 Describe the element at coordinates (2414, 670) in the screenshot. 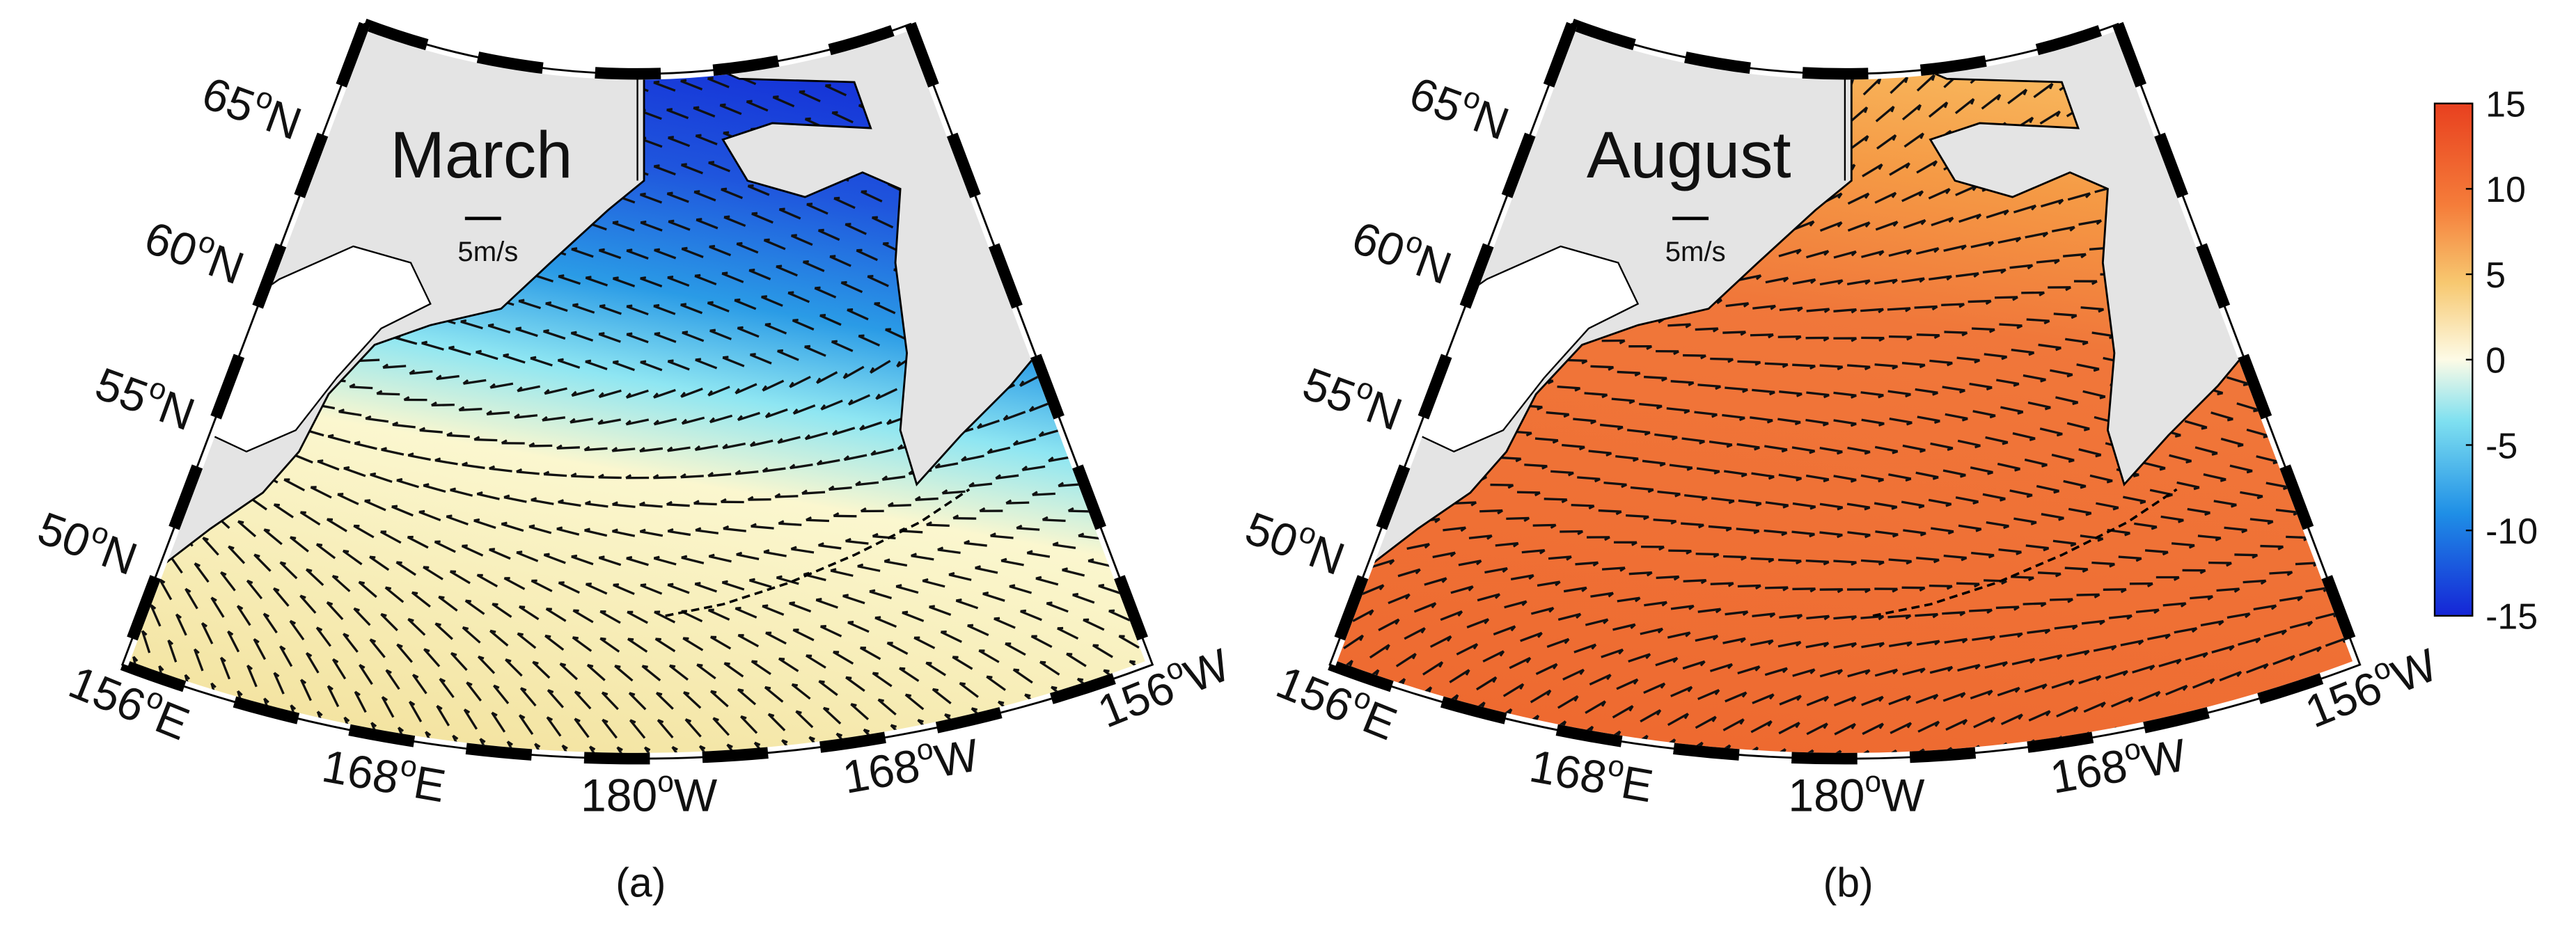

I see `hemisphere: W` at that location.